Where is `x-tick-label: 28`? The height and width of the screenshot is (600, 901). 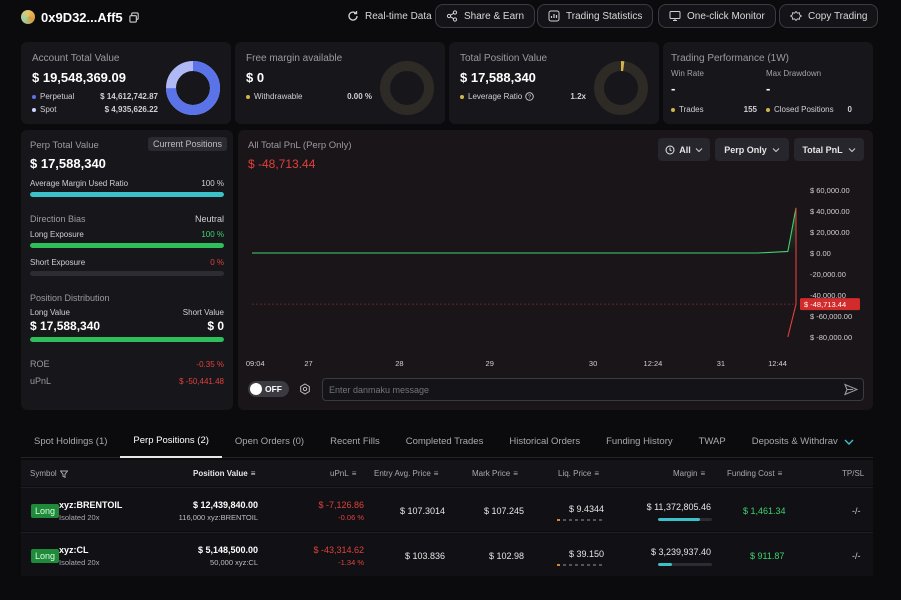
x-tick-label: 28 is located at coordinates (399, 363).